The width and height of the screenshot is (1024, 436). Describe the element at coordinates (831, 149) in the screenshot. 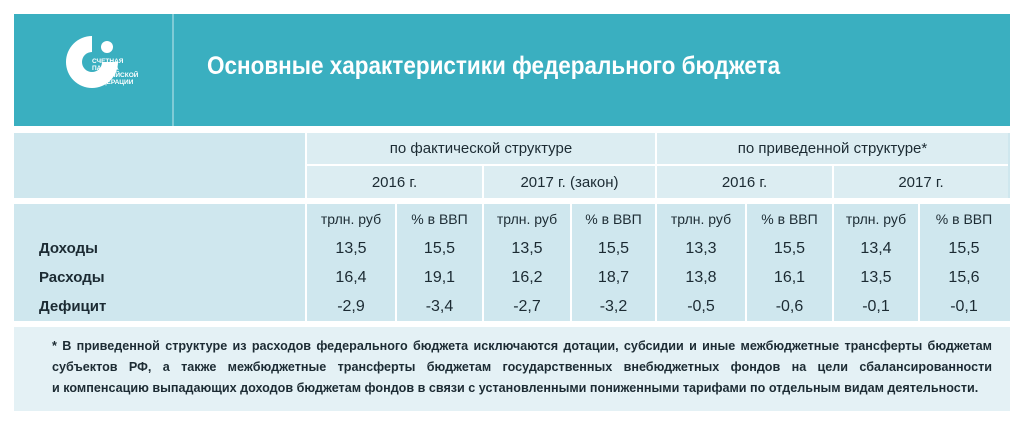

I see `group-header: по приведенной структуре*` at that location.